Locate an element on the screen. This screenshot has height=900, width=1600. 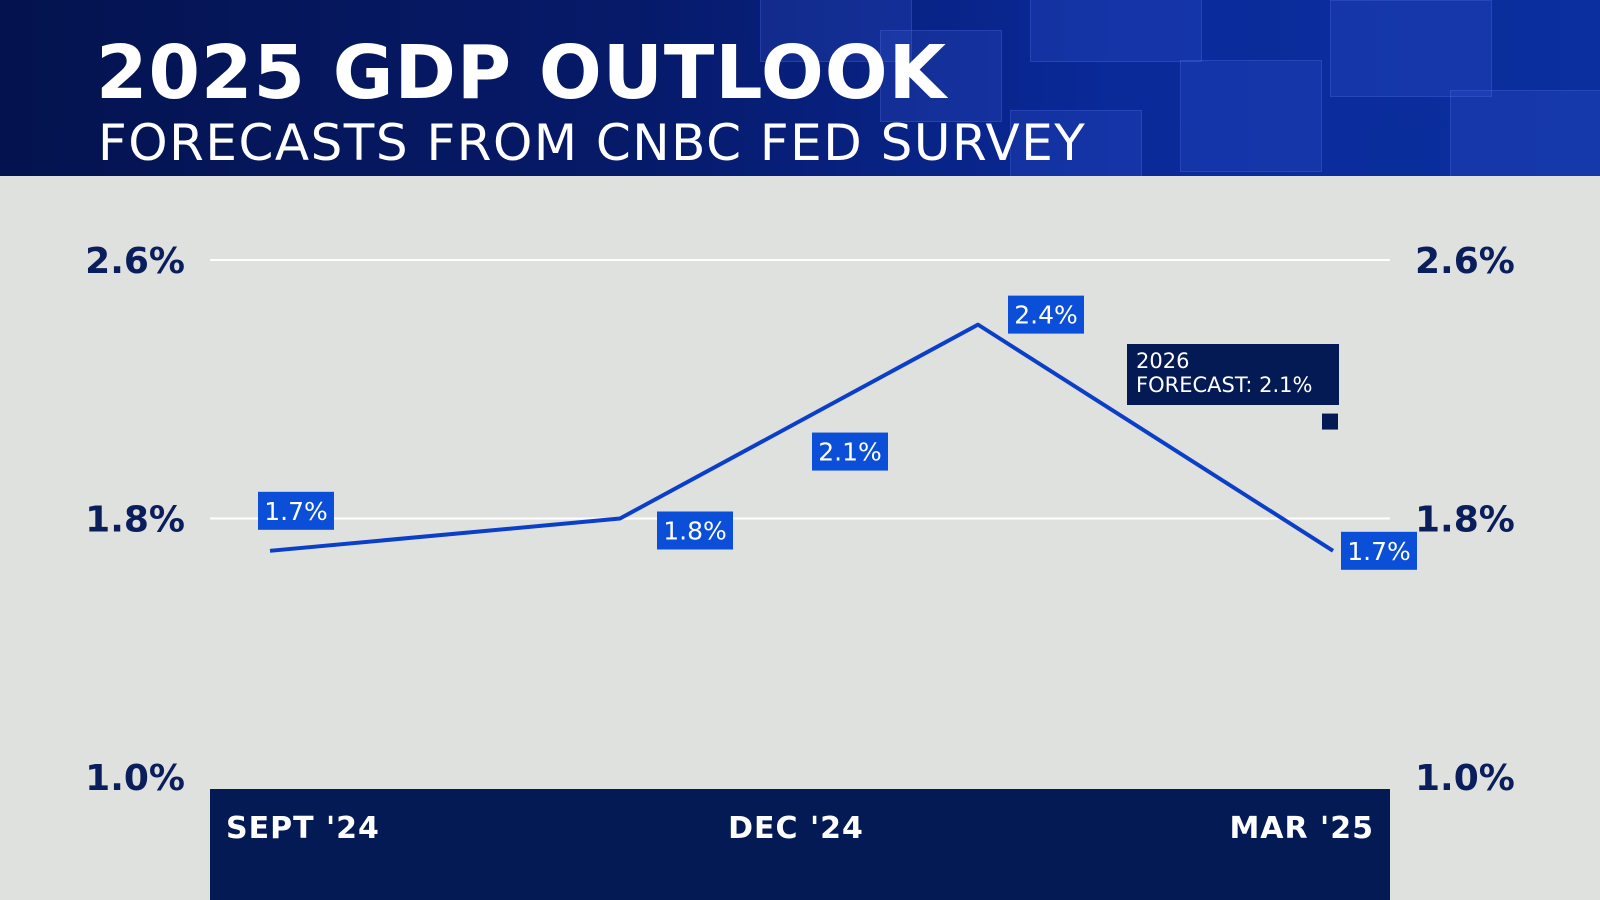
y-tick-label-right: 1.8% is located at coordinates (1465, 520).